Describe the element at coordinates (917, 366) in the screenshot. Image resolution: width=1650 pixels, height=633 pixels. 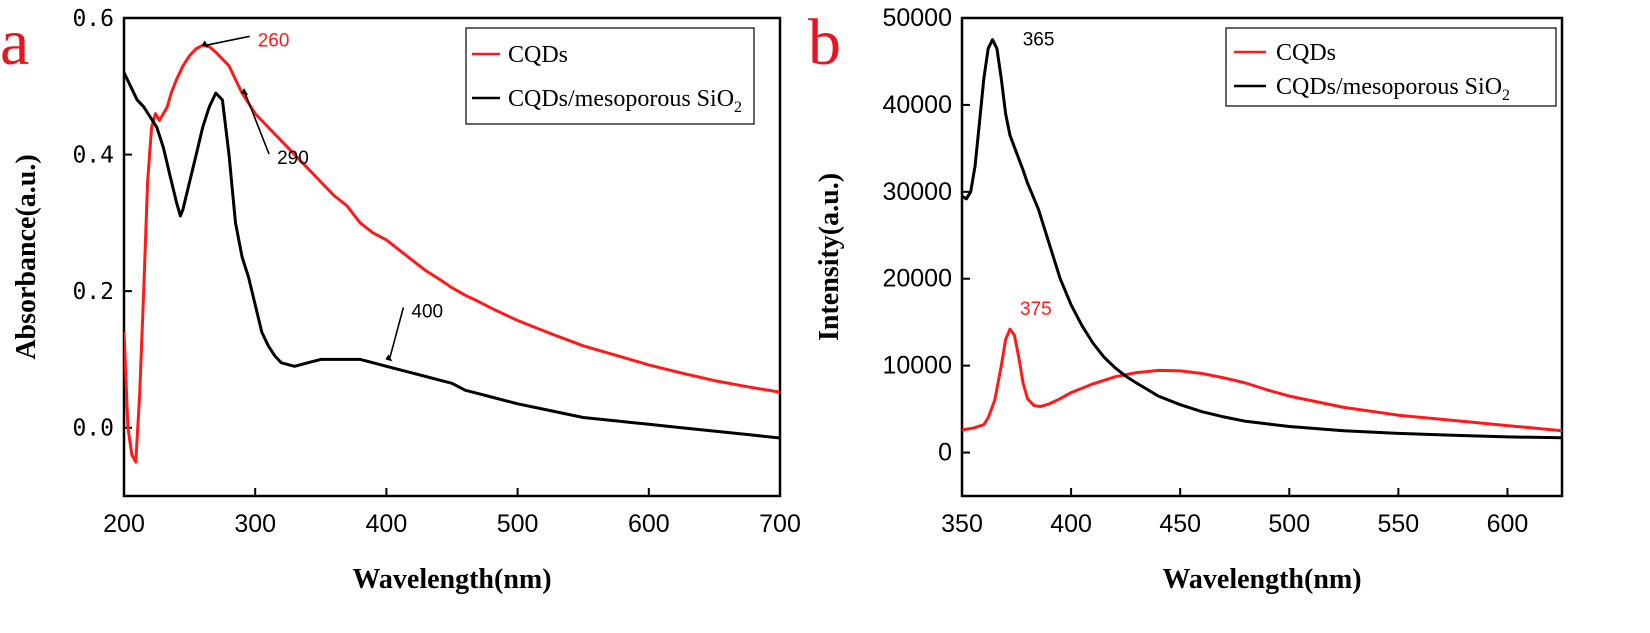
I see `y-tick-label: 10000` at that location.